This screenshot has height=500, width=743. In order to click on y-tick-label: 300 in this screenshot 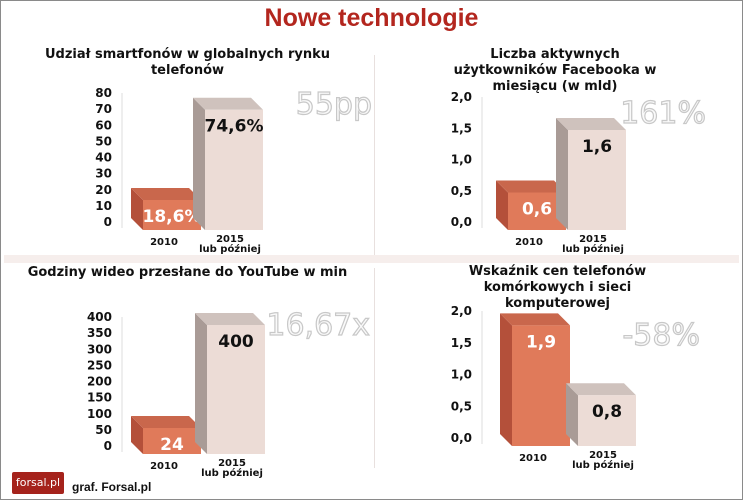, I will do `click(99, 349)`.